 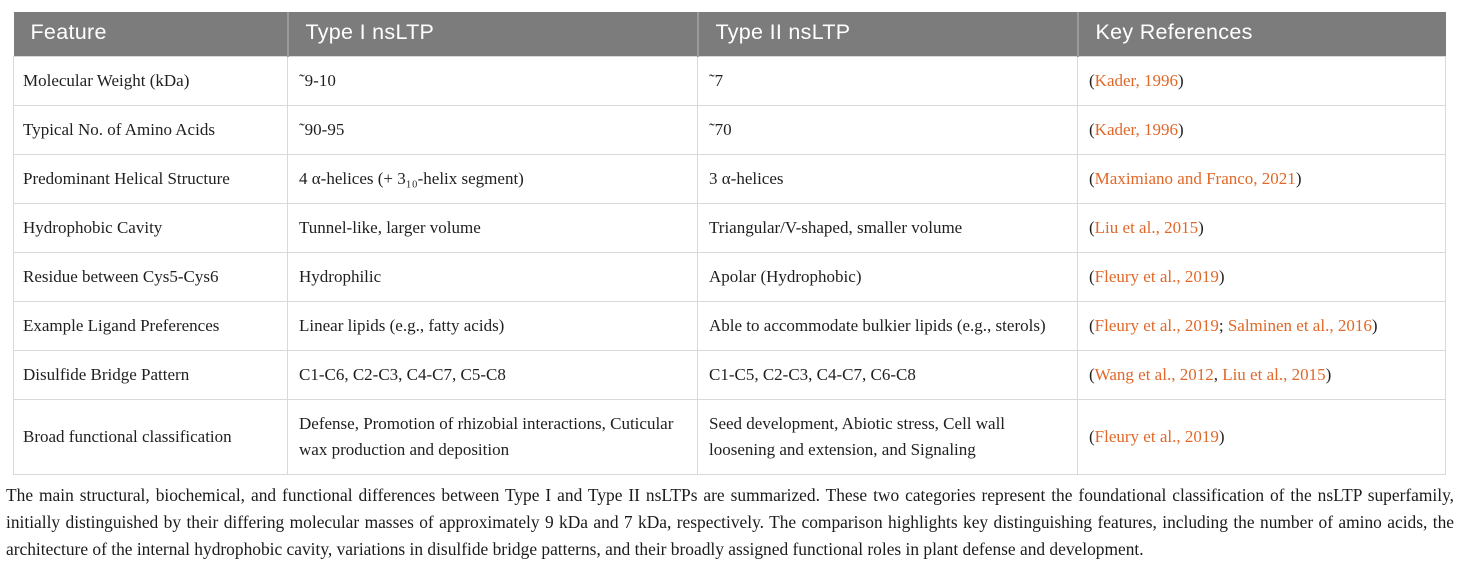 I want to click on citation-link: Salminen et al., 2016, so click(x=1299, y=325).